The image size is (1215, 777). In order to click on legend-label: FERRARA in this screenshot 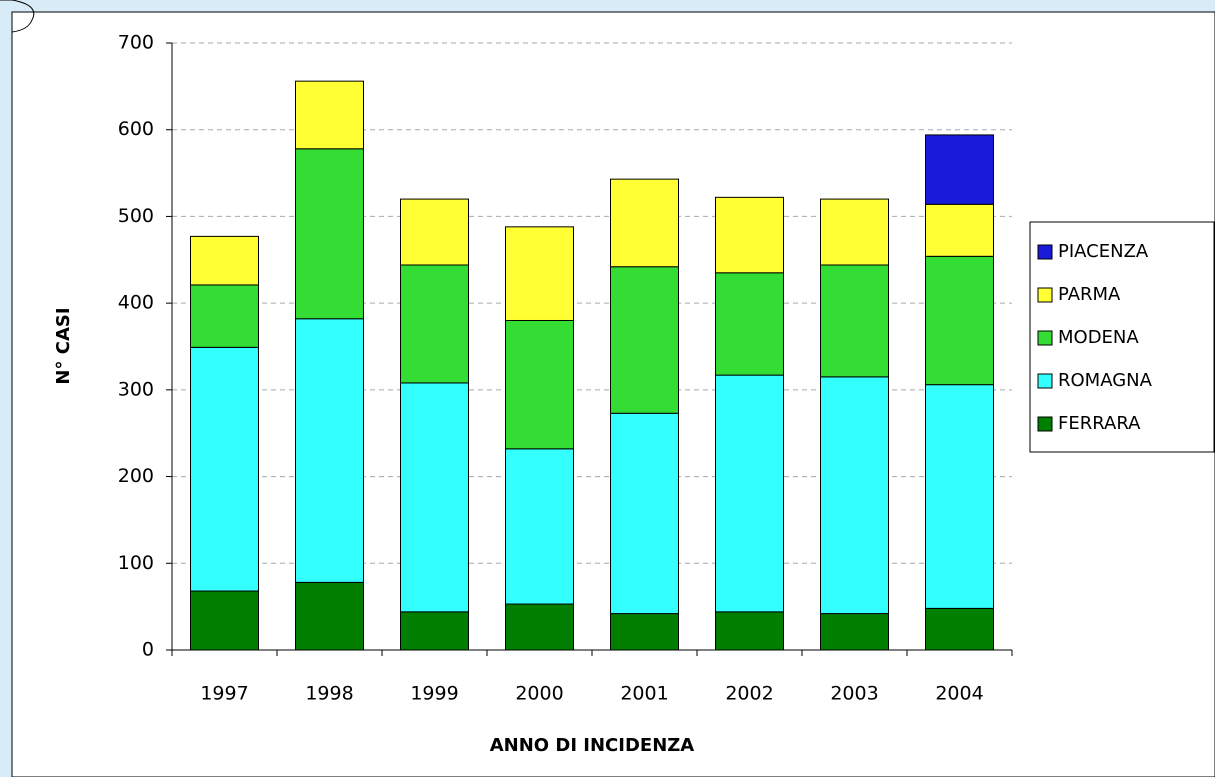, I will do `click(1099, 423)`.